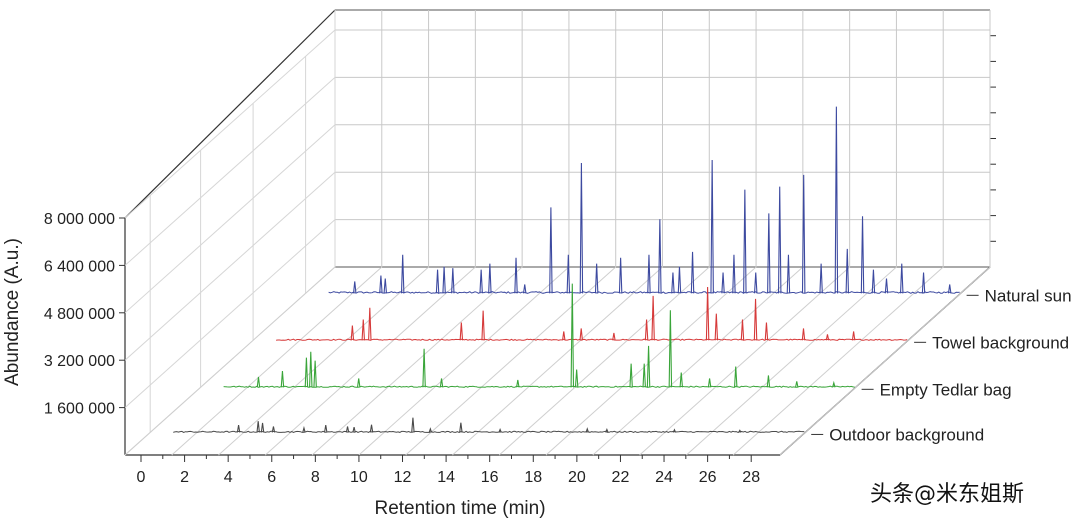  Describe the element at coordinates (490, 477) in the screenshot. I see `x-tick-label: 16` at that location.